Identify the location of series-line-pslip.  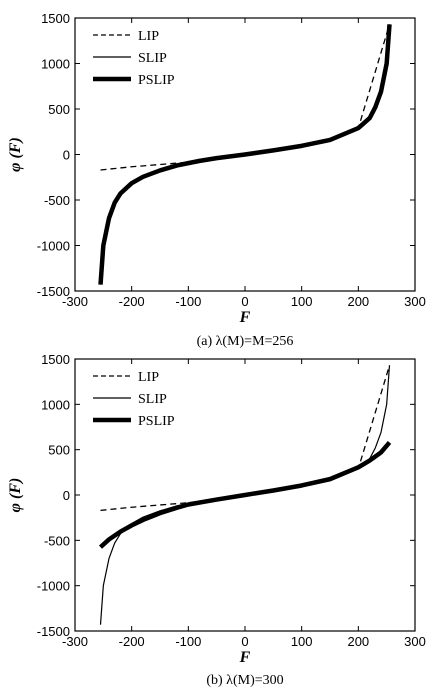
(245, 494).